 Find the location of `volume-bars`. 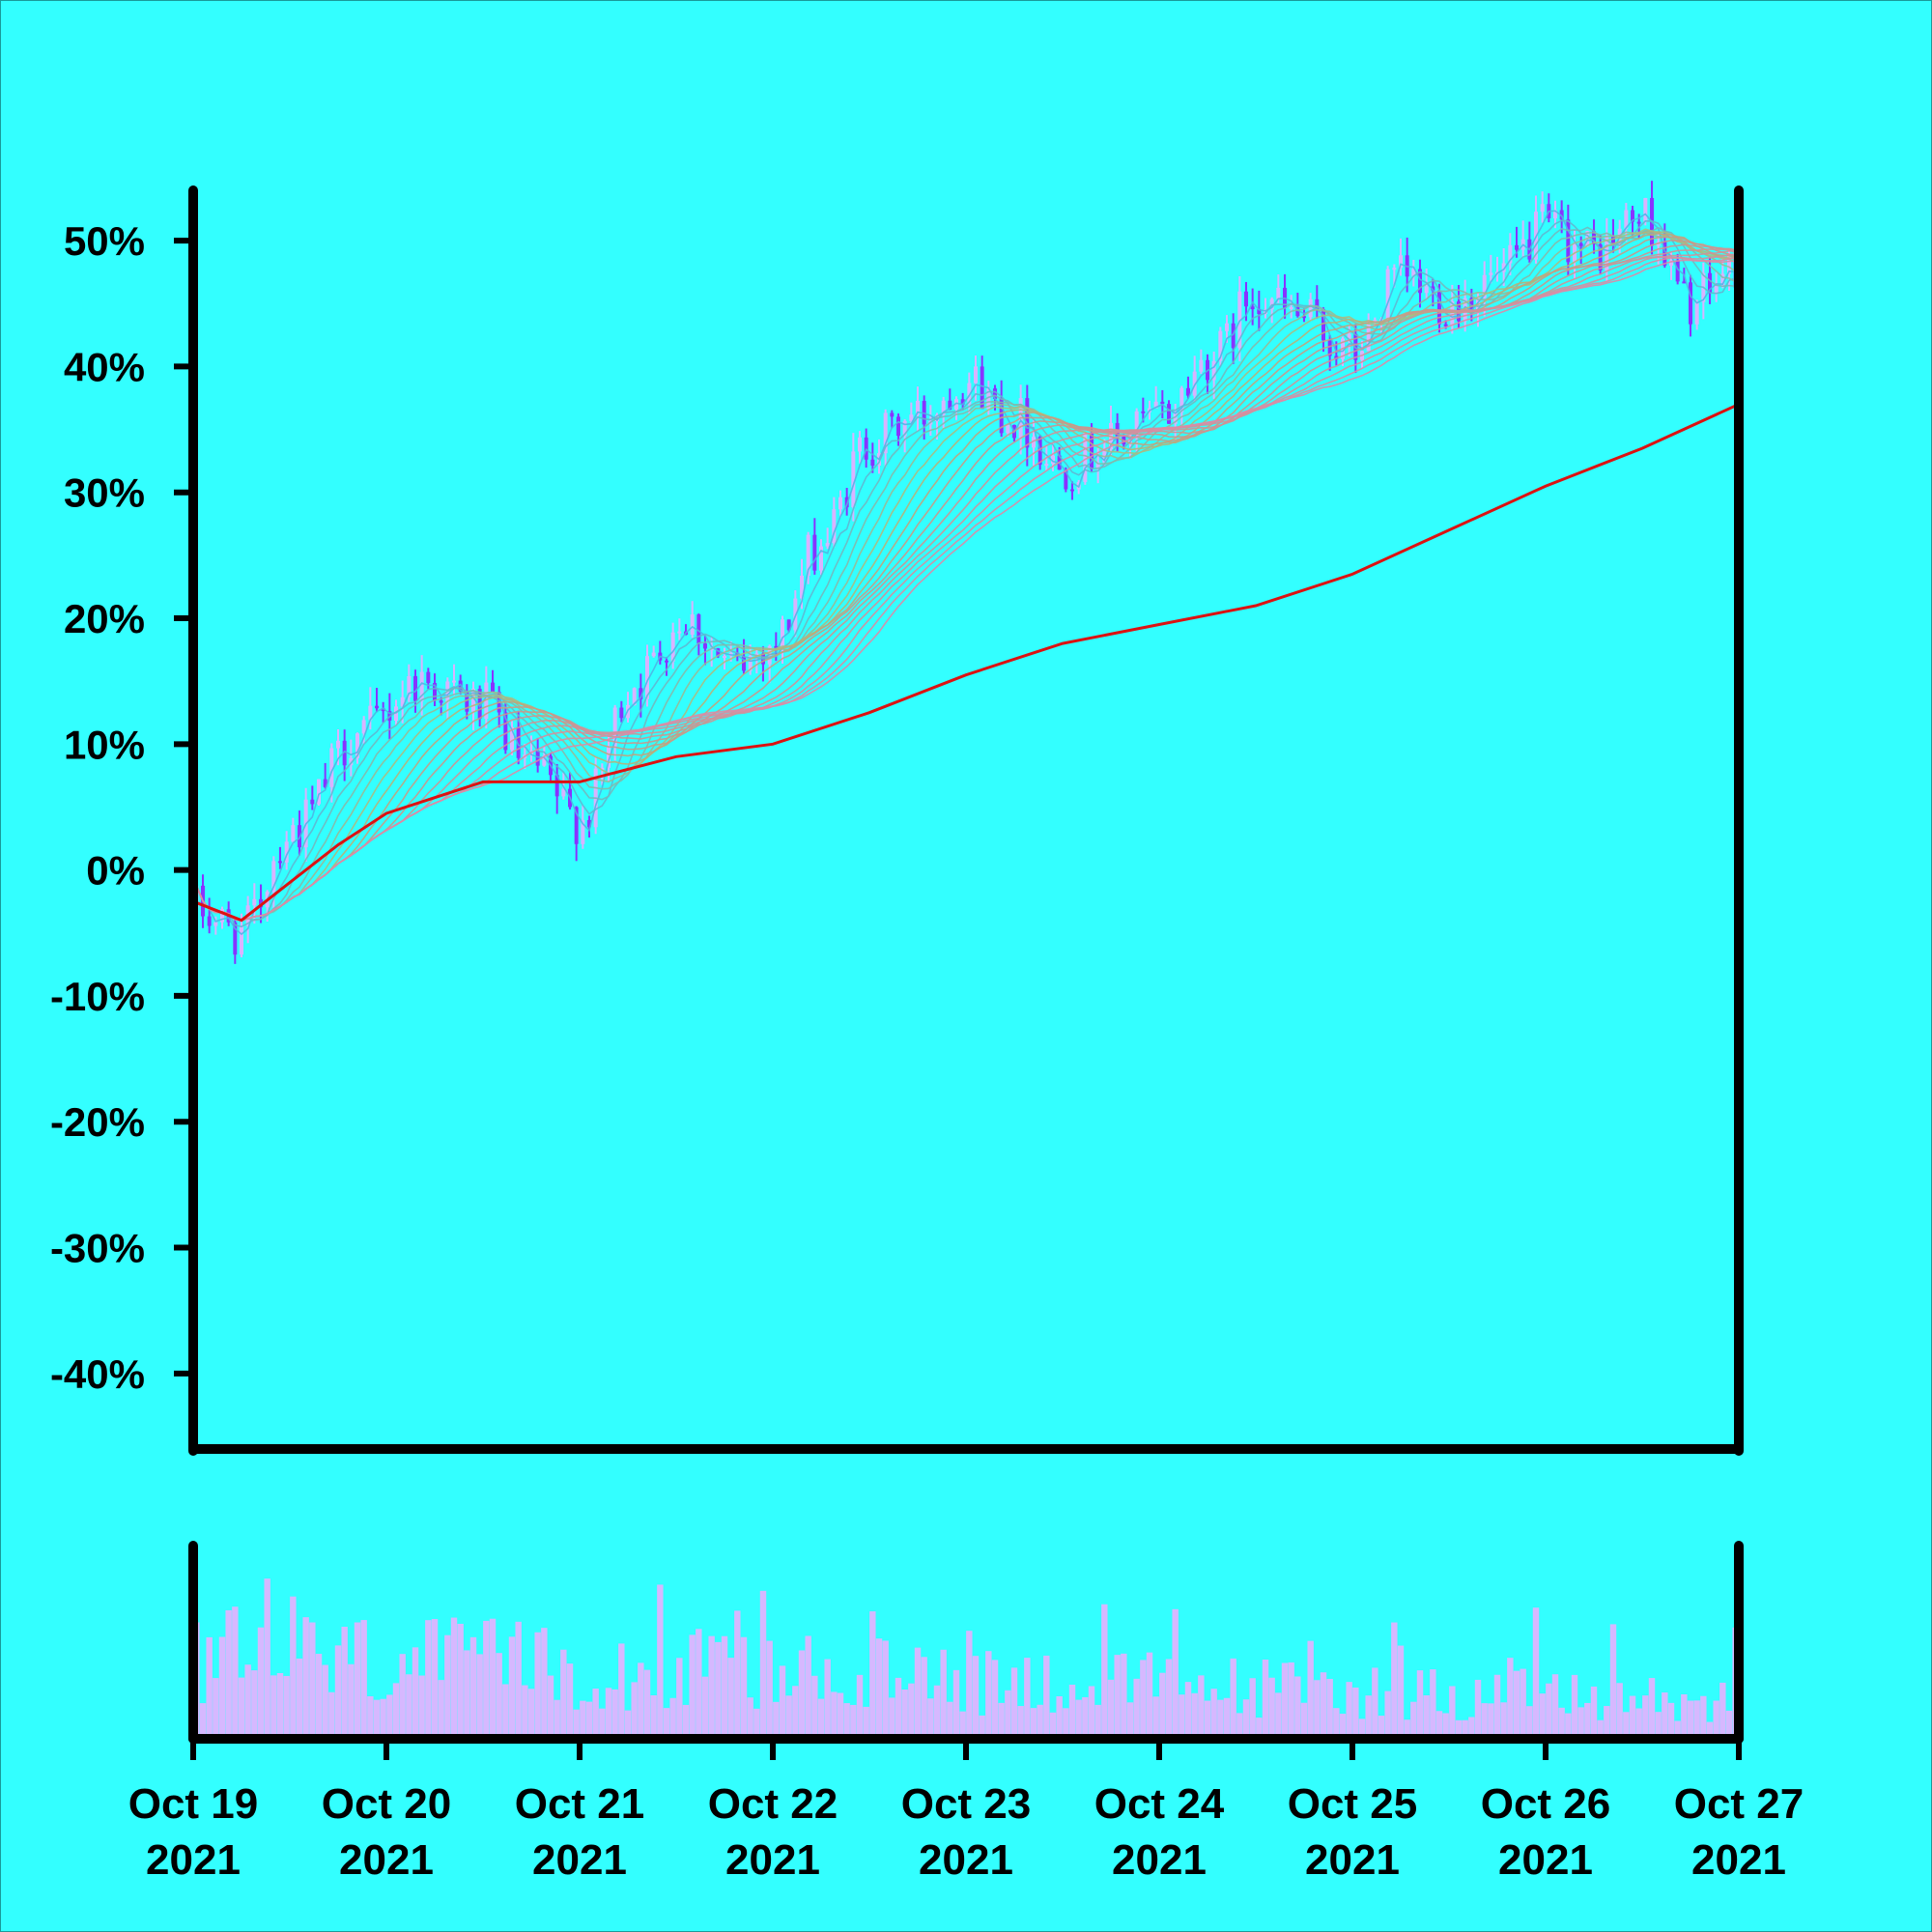

volume-bars is located at coordinates (966, 1658).